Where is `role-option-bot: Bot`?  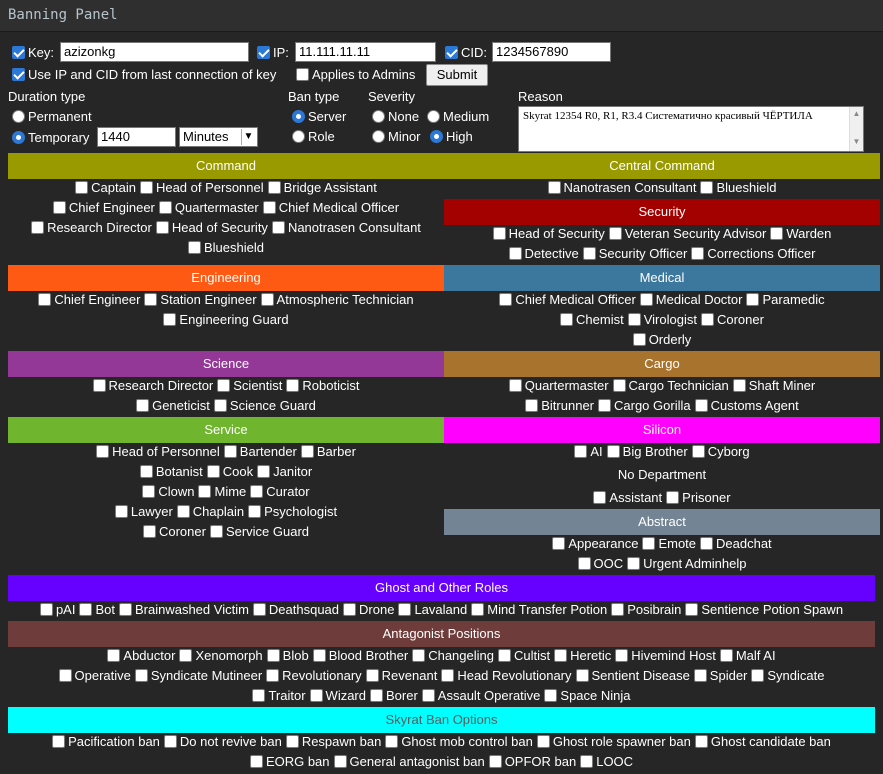 role-option-bot: Bot is located at coordinates (97, 610).